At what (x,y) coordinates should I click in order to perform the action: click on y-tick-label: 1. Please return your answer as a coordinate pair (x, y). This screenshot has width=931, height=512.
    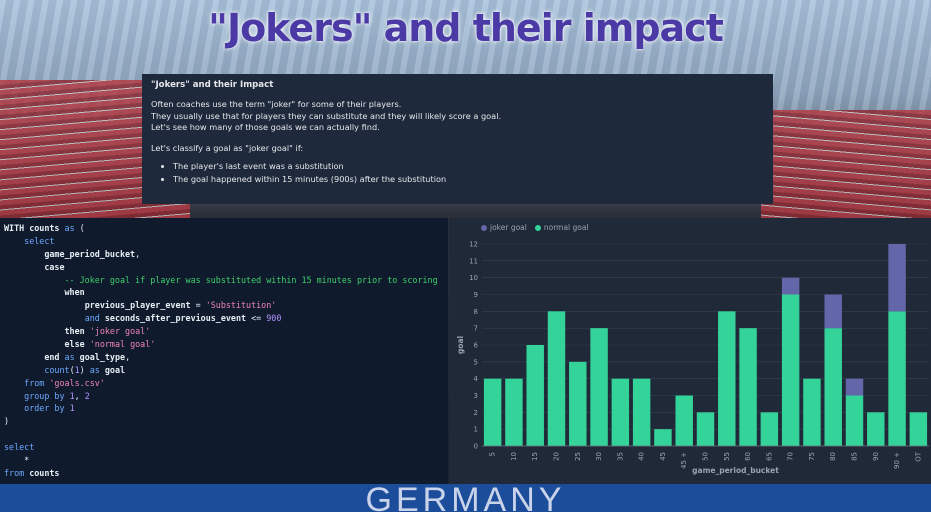
    Looking at the image, I should click on (476, 430).